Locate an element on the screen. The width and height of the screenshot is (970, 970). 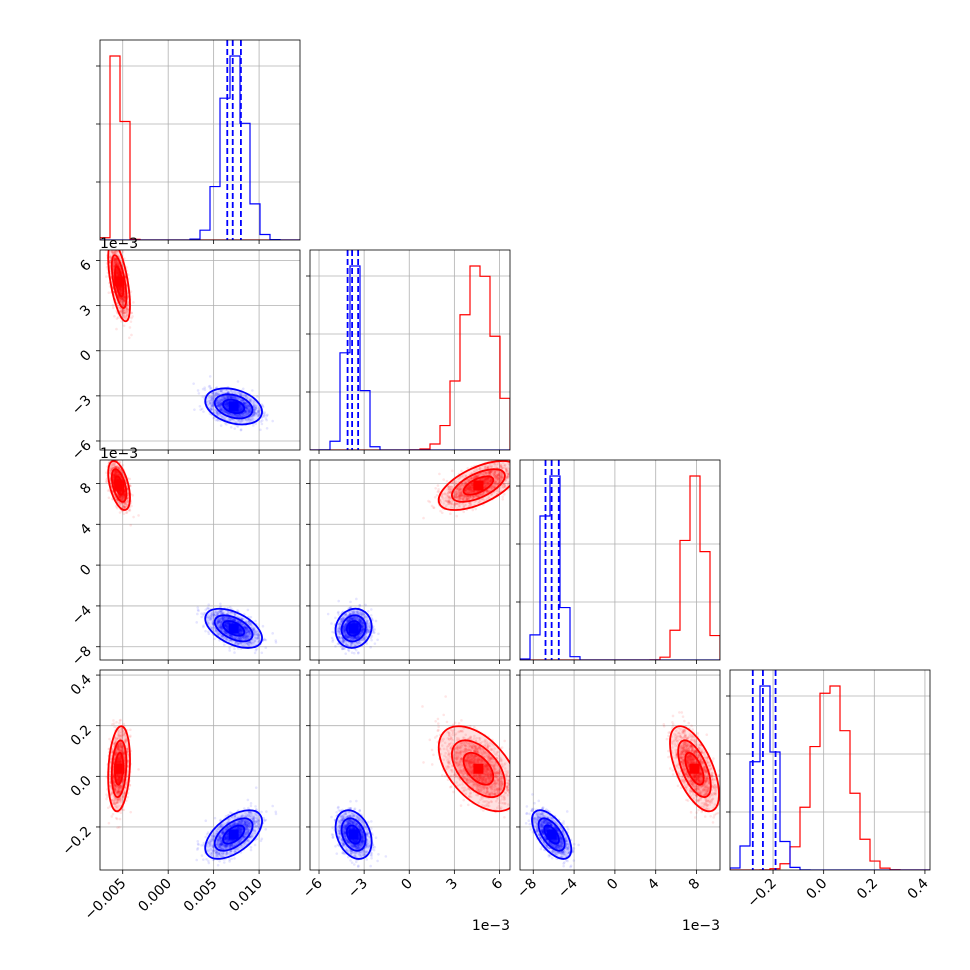
blue-histogram is located at coordinates (410, 357).